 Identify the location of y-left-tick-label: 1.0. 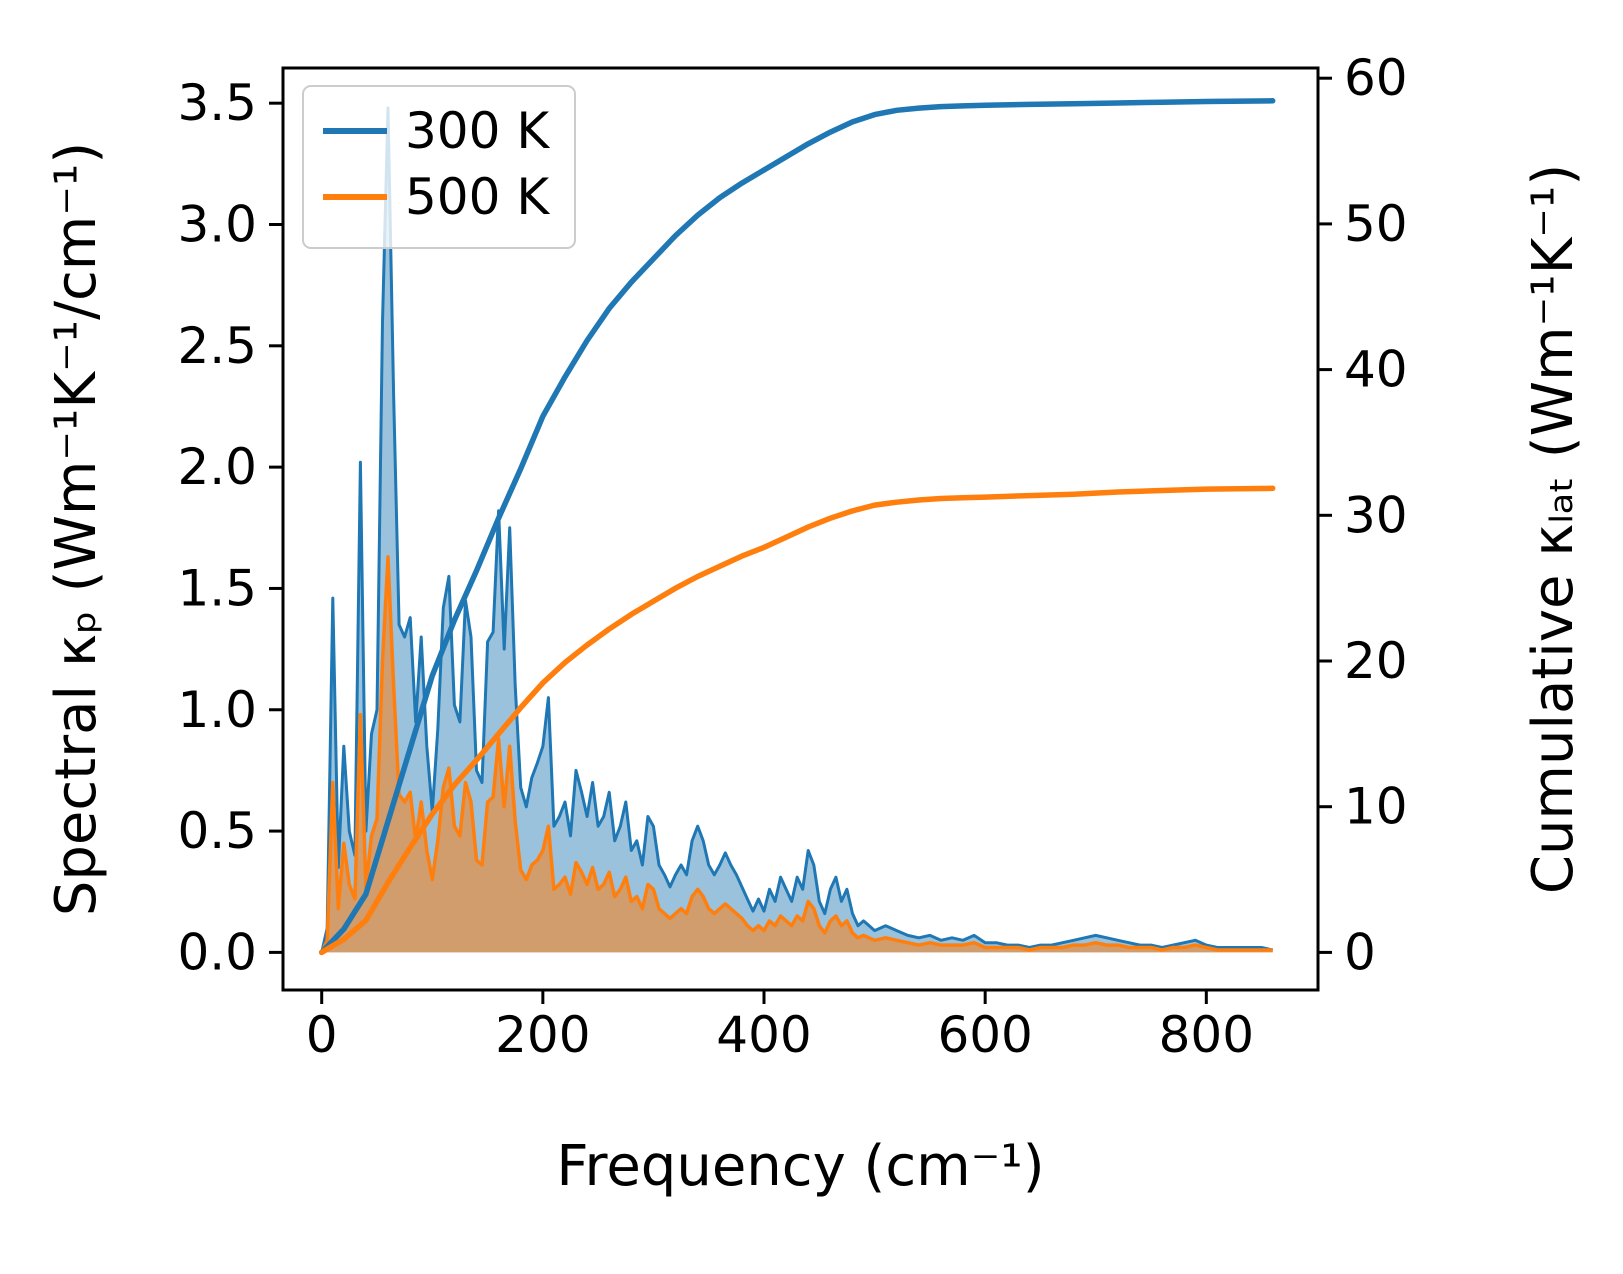
(217, 710).